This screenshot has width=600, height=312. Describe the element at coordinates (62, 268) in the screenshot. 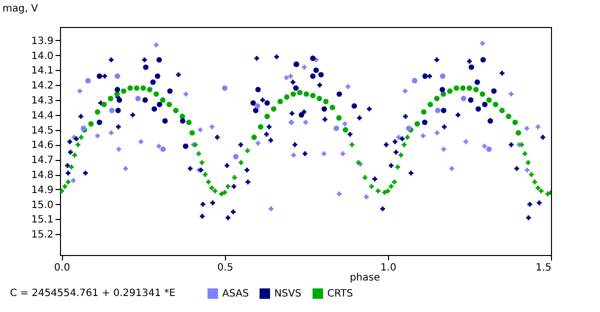

I see `x-tick-label: 0.0` at that location.